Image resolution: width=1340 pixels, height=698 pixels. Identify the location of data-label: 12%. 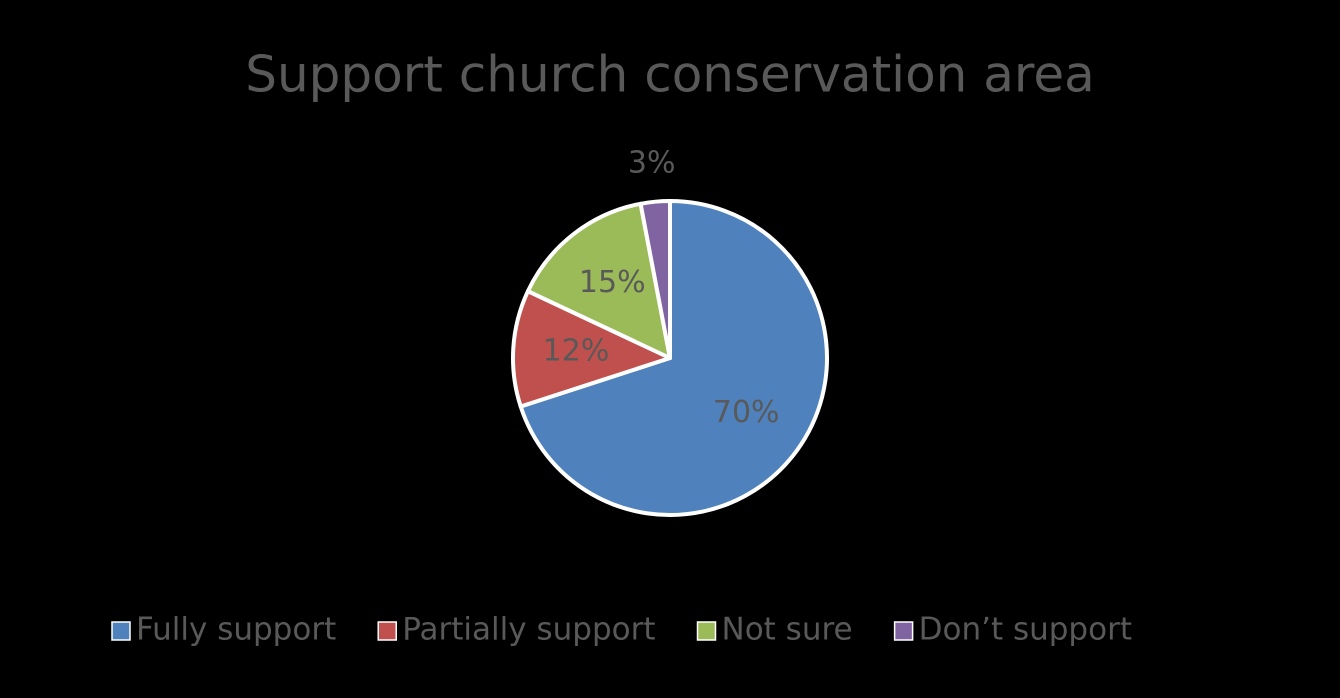
(576, 351).